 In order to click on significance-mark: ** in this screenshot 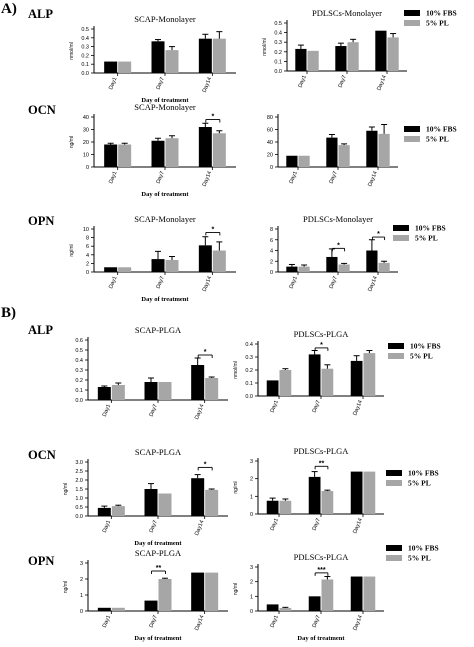, I will do `click(322, 463)`.